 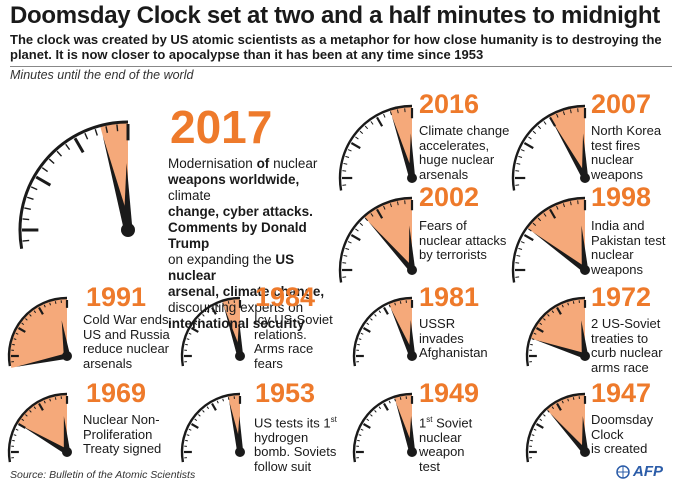 I want to click on clock-2016, so click(x=377, y=147).